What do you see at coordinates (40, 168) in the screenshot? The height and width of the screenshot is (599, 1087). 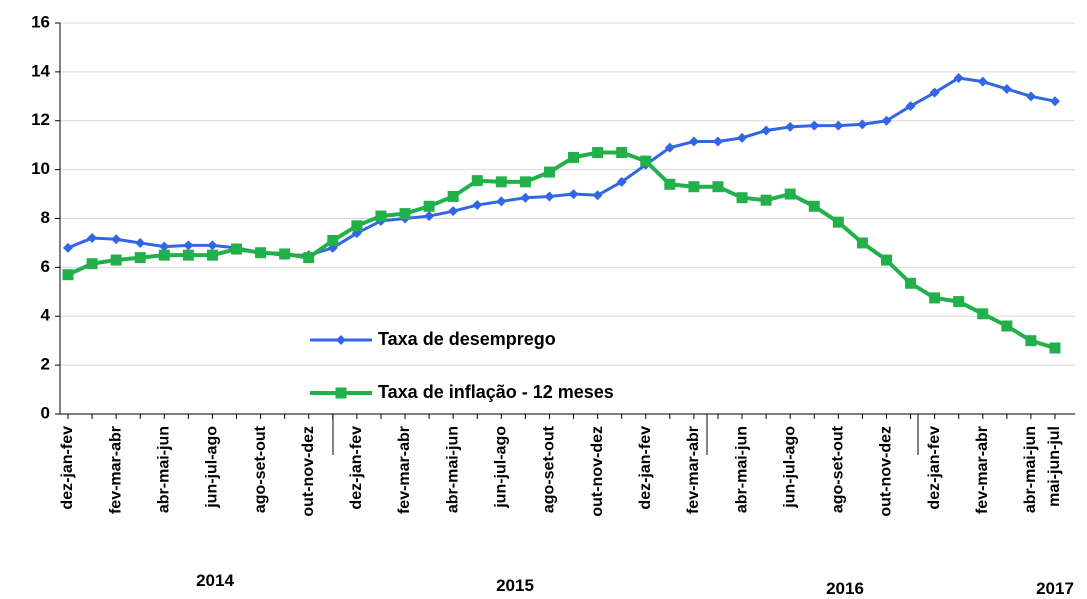 I see `y-tick-label: 10` at bounding box center [40, 168].